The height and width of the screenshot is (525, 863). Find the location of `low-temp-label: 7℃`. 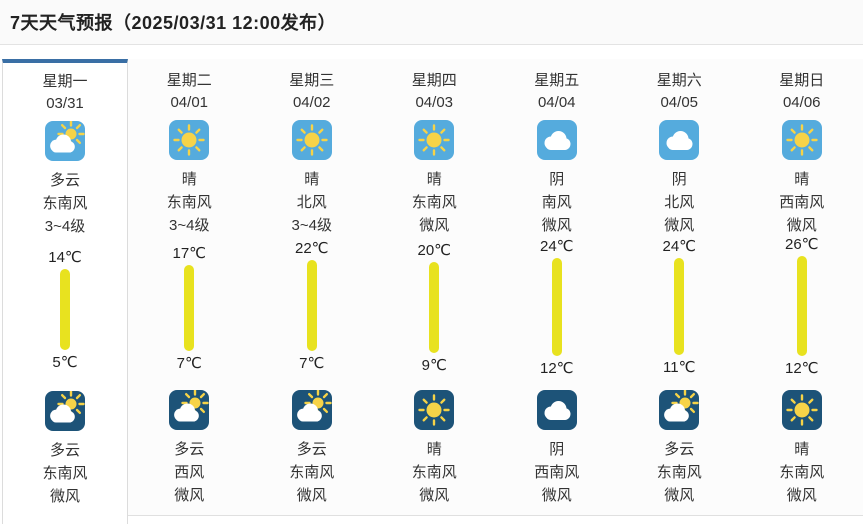

low-temp-label: 7℃ is located at coordinates (312, 363).